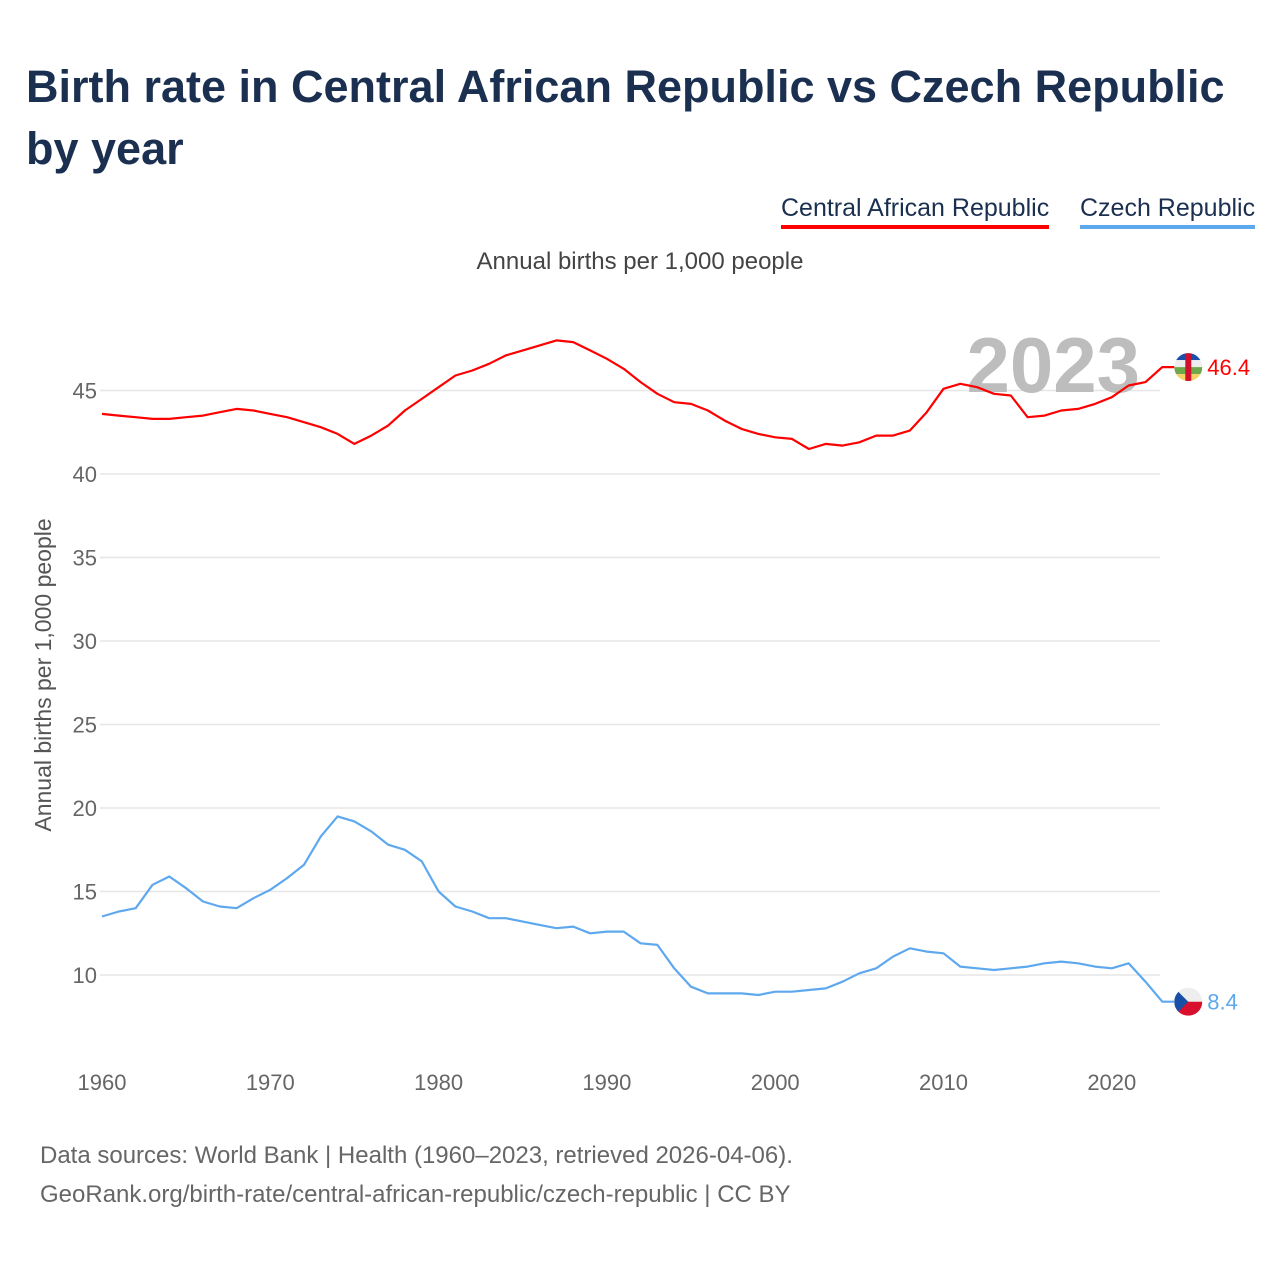 The height and width of the screenshot is (1280, 1280). Describe the element at coordinates (85, 391) in the screenshot. I see `y-tick-label: 45` at that location.